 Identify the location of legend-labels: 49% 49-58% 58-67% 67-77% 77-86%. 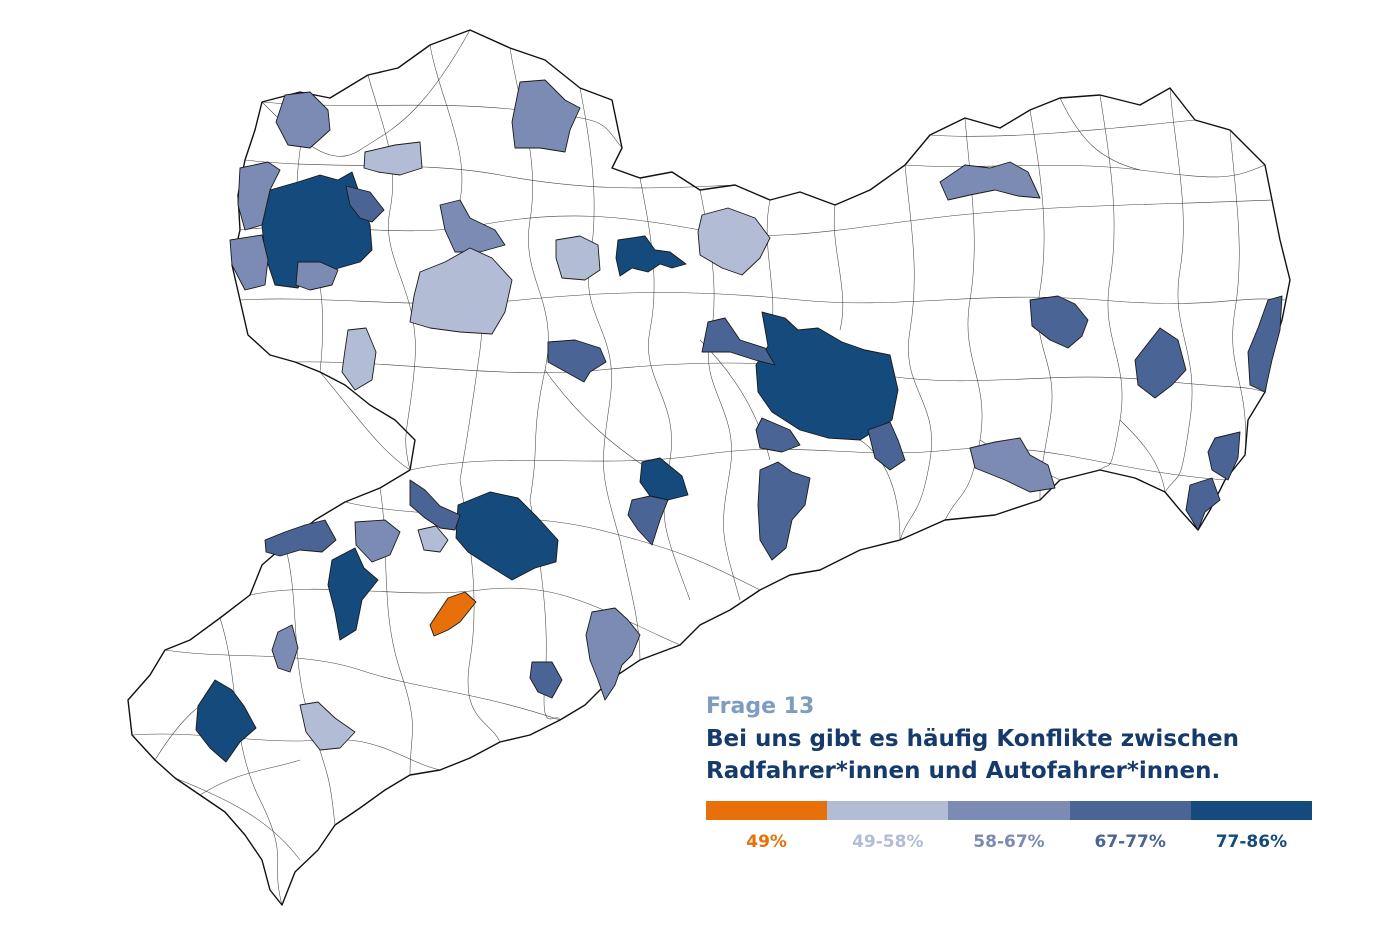
(1009, 842).